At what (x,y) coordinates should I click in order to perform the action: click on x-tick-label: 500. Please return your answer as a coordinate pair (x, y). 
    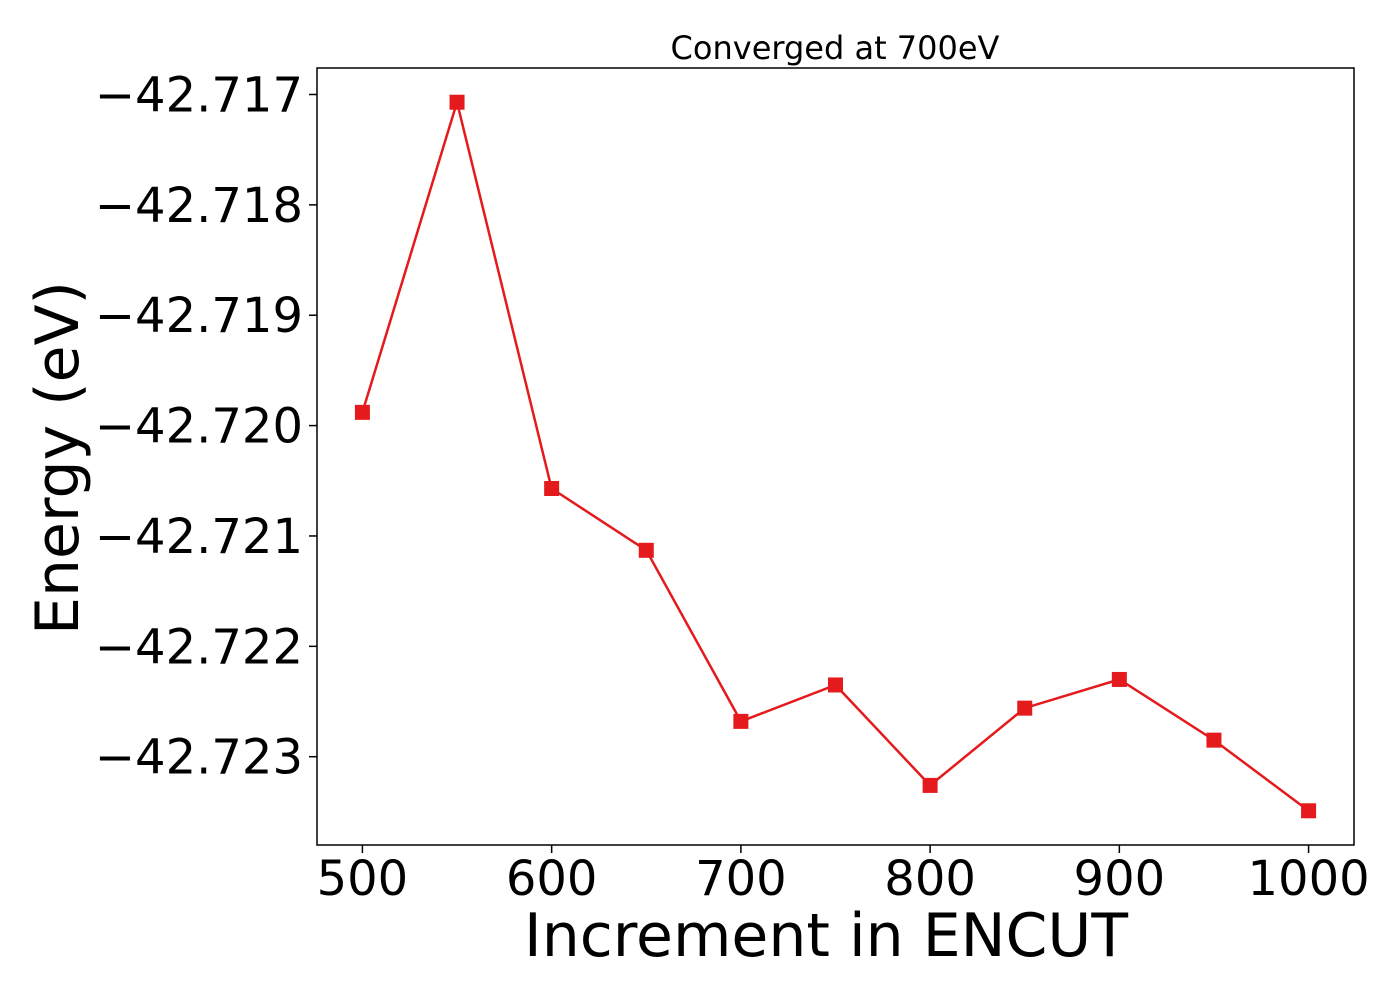
    Looking at the image, I should click on (363, 879).